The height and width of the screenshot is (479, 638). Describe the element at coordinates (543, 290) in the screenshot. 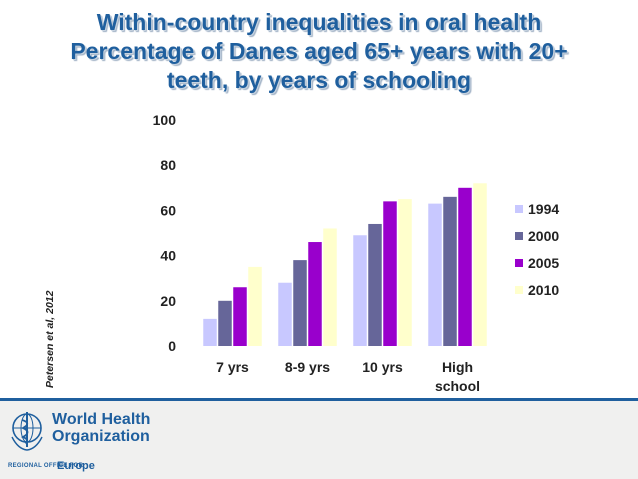

I see `legend-label-2010: 2010` at that location.